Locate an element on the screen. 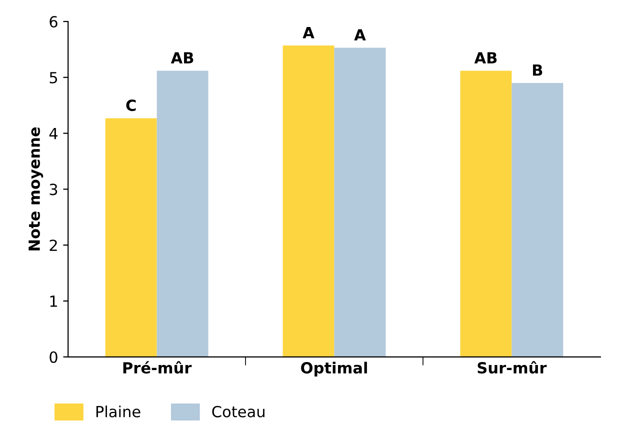 This screenshot has height=430, width=619. legend-label: Plaine is located at coordinates (118, 412).